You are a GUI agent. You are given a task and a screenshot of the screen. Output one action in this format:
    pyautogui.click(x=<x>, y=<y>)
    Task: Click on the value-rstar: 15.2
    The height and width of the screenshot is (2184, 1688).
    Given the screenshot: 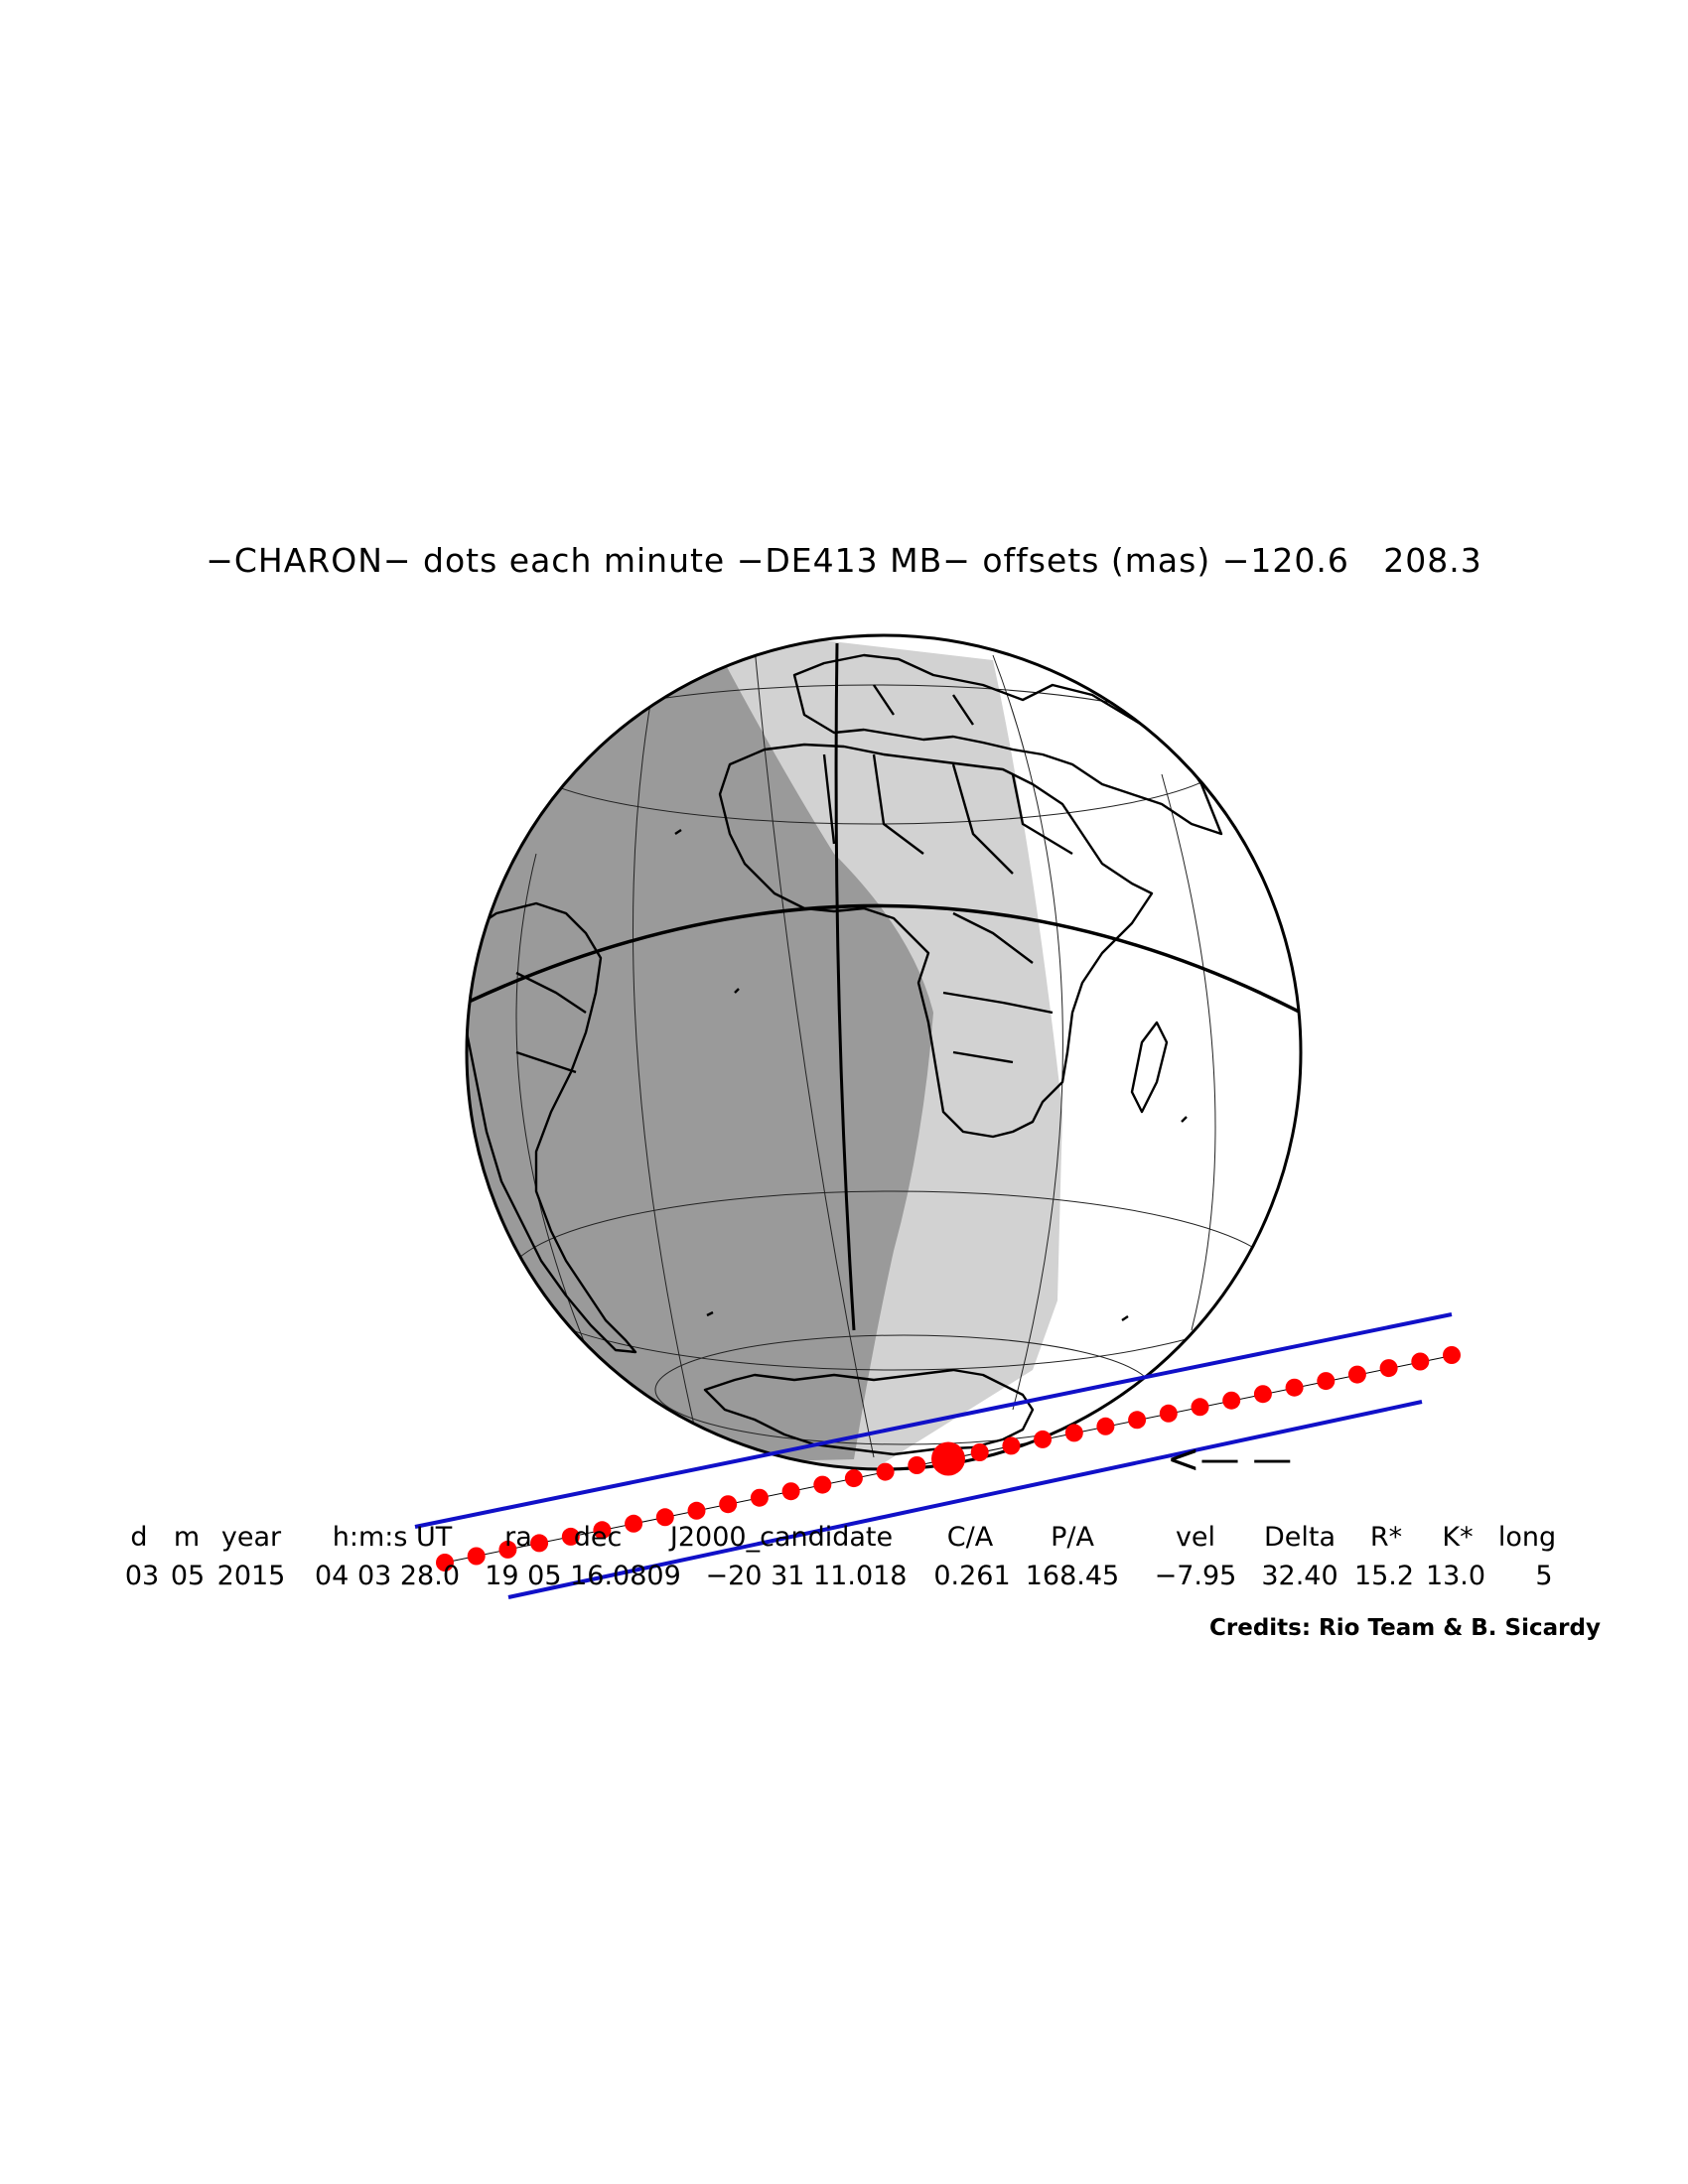 What is the action you would take?
    pyautogui.click(x=1384, y=1576)
    